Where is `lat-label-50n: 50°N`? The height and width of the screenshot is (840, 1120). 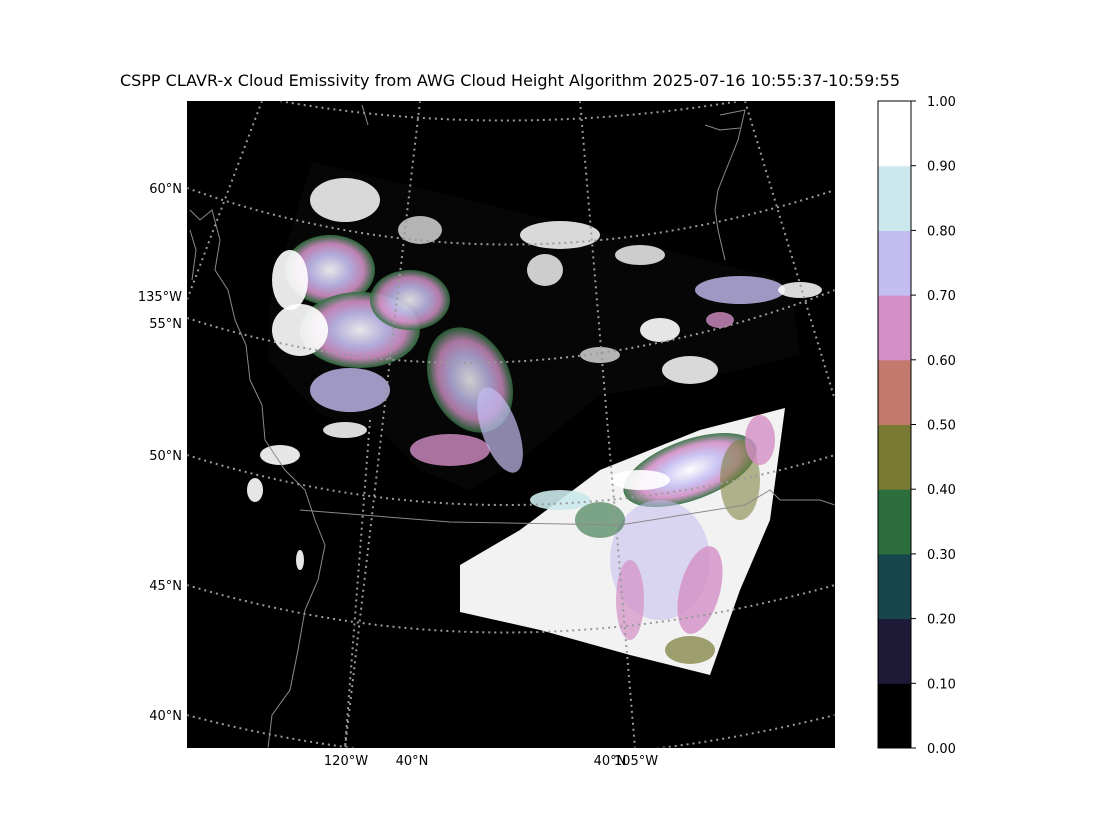
lat-label-50n: 50°N is located at coordinates (165, 456).